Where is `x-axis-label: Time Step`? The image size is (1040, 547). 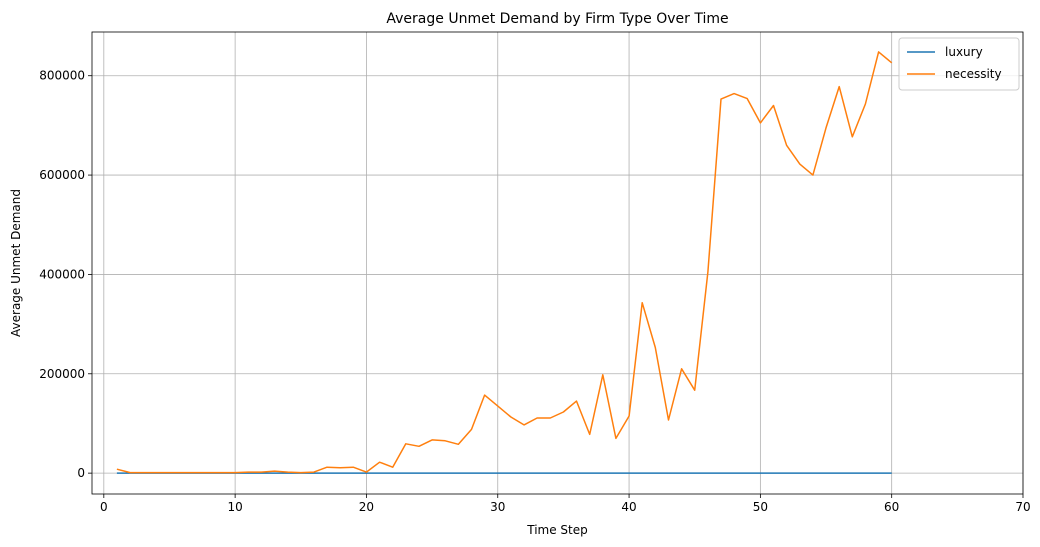
x-axis-label: Time Step is located at coordinates (557, 530).